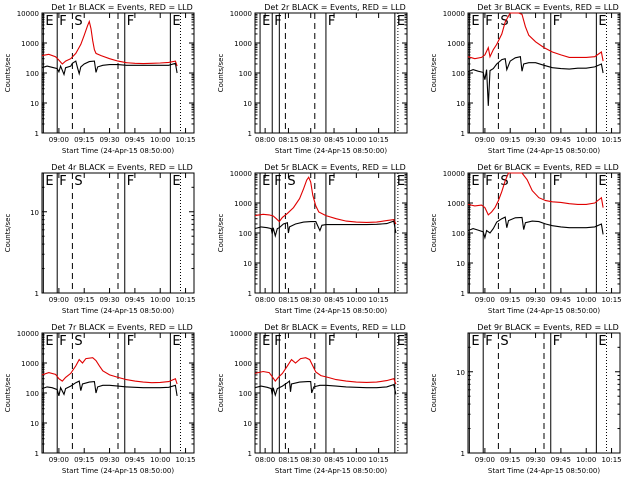 This screenshot has width=640, height=480. Describe the element at coordinates (325, 371) in the screenshot. I see `series-lld-line` at that location.